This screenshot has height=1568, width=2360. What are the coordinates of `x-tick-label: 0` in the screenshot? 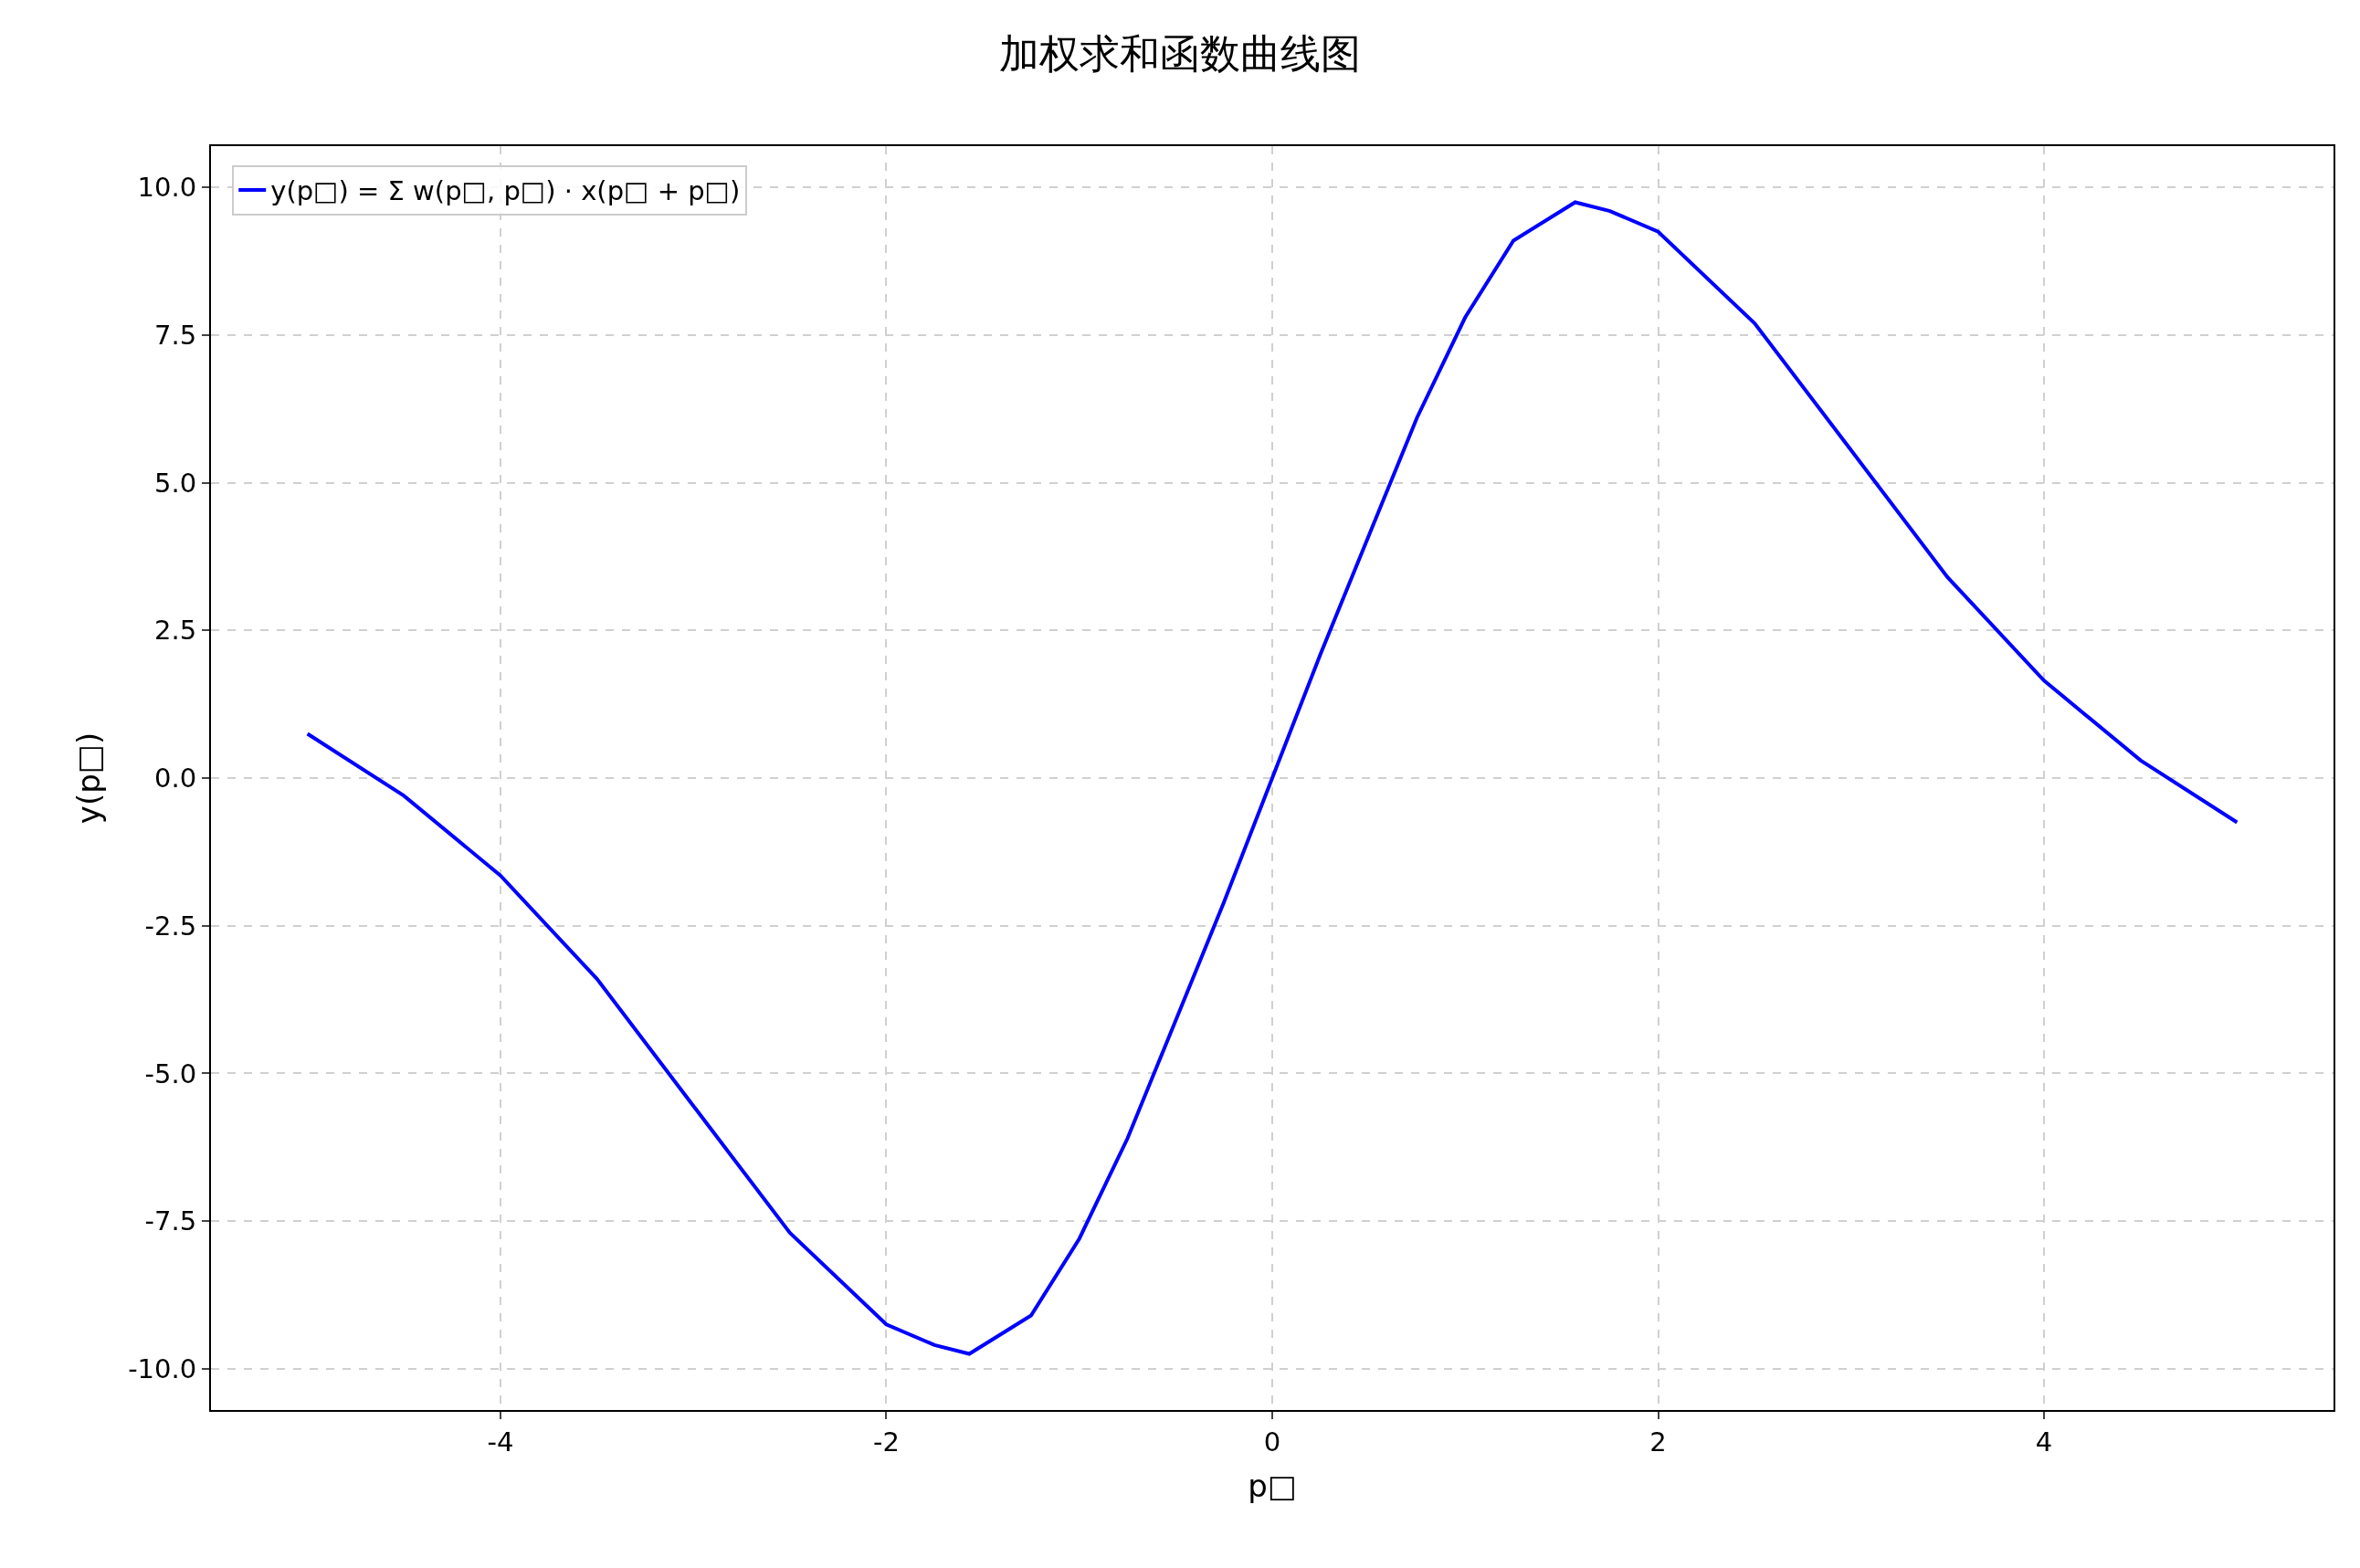 It's located at (1272, 1442).